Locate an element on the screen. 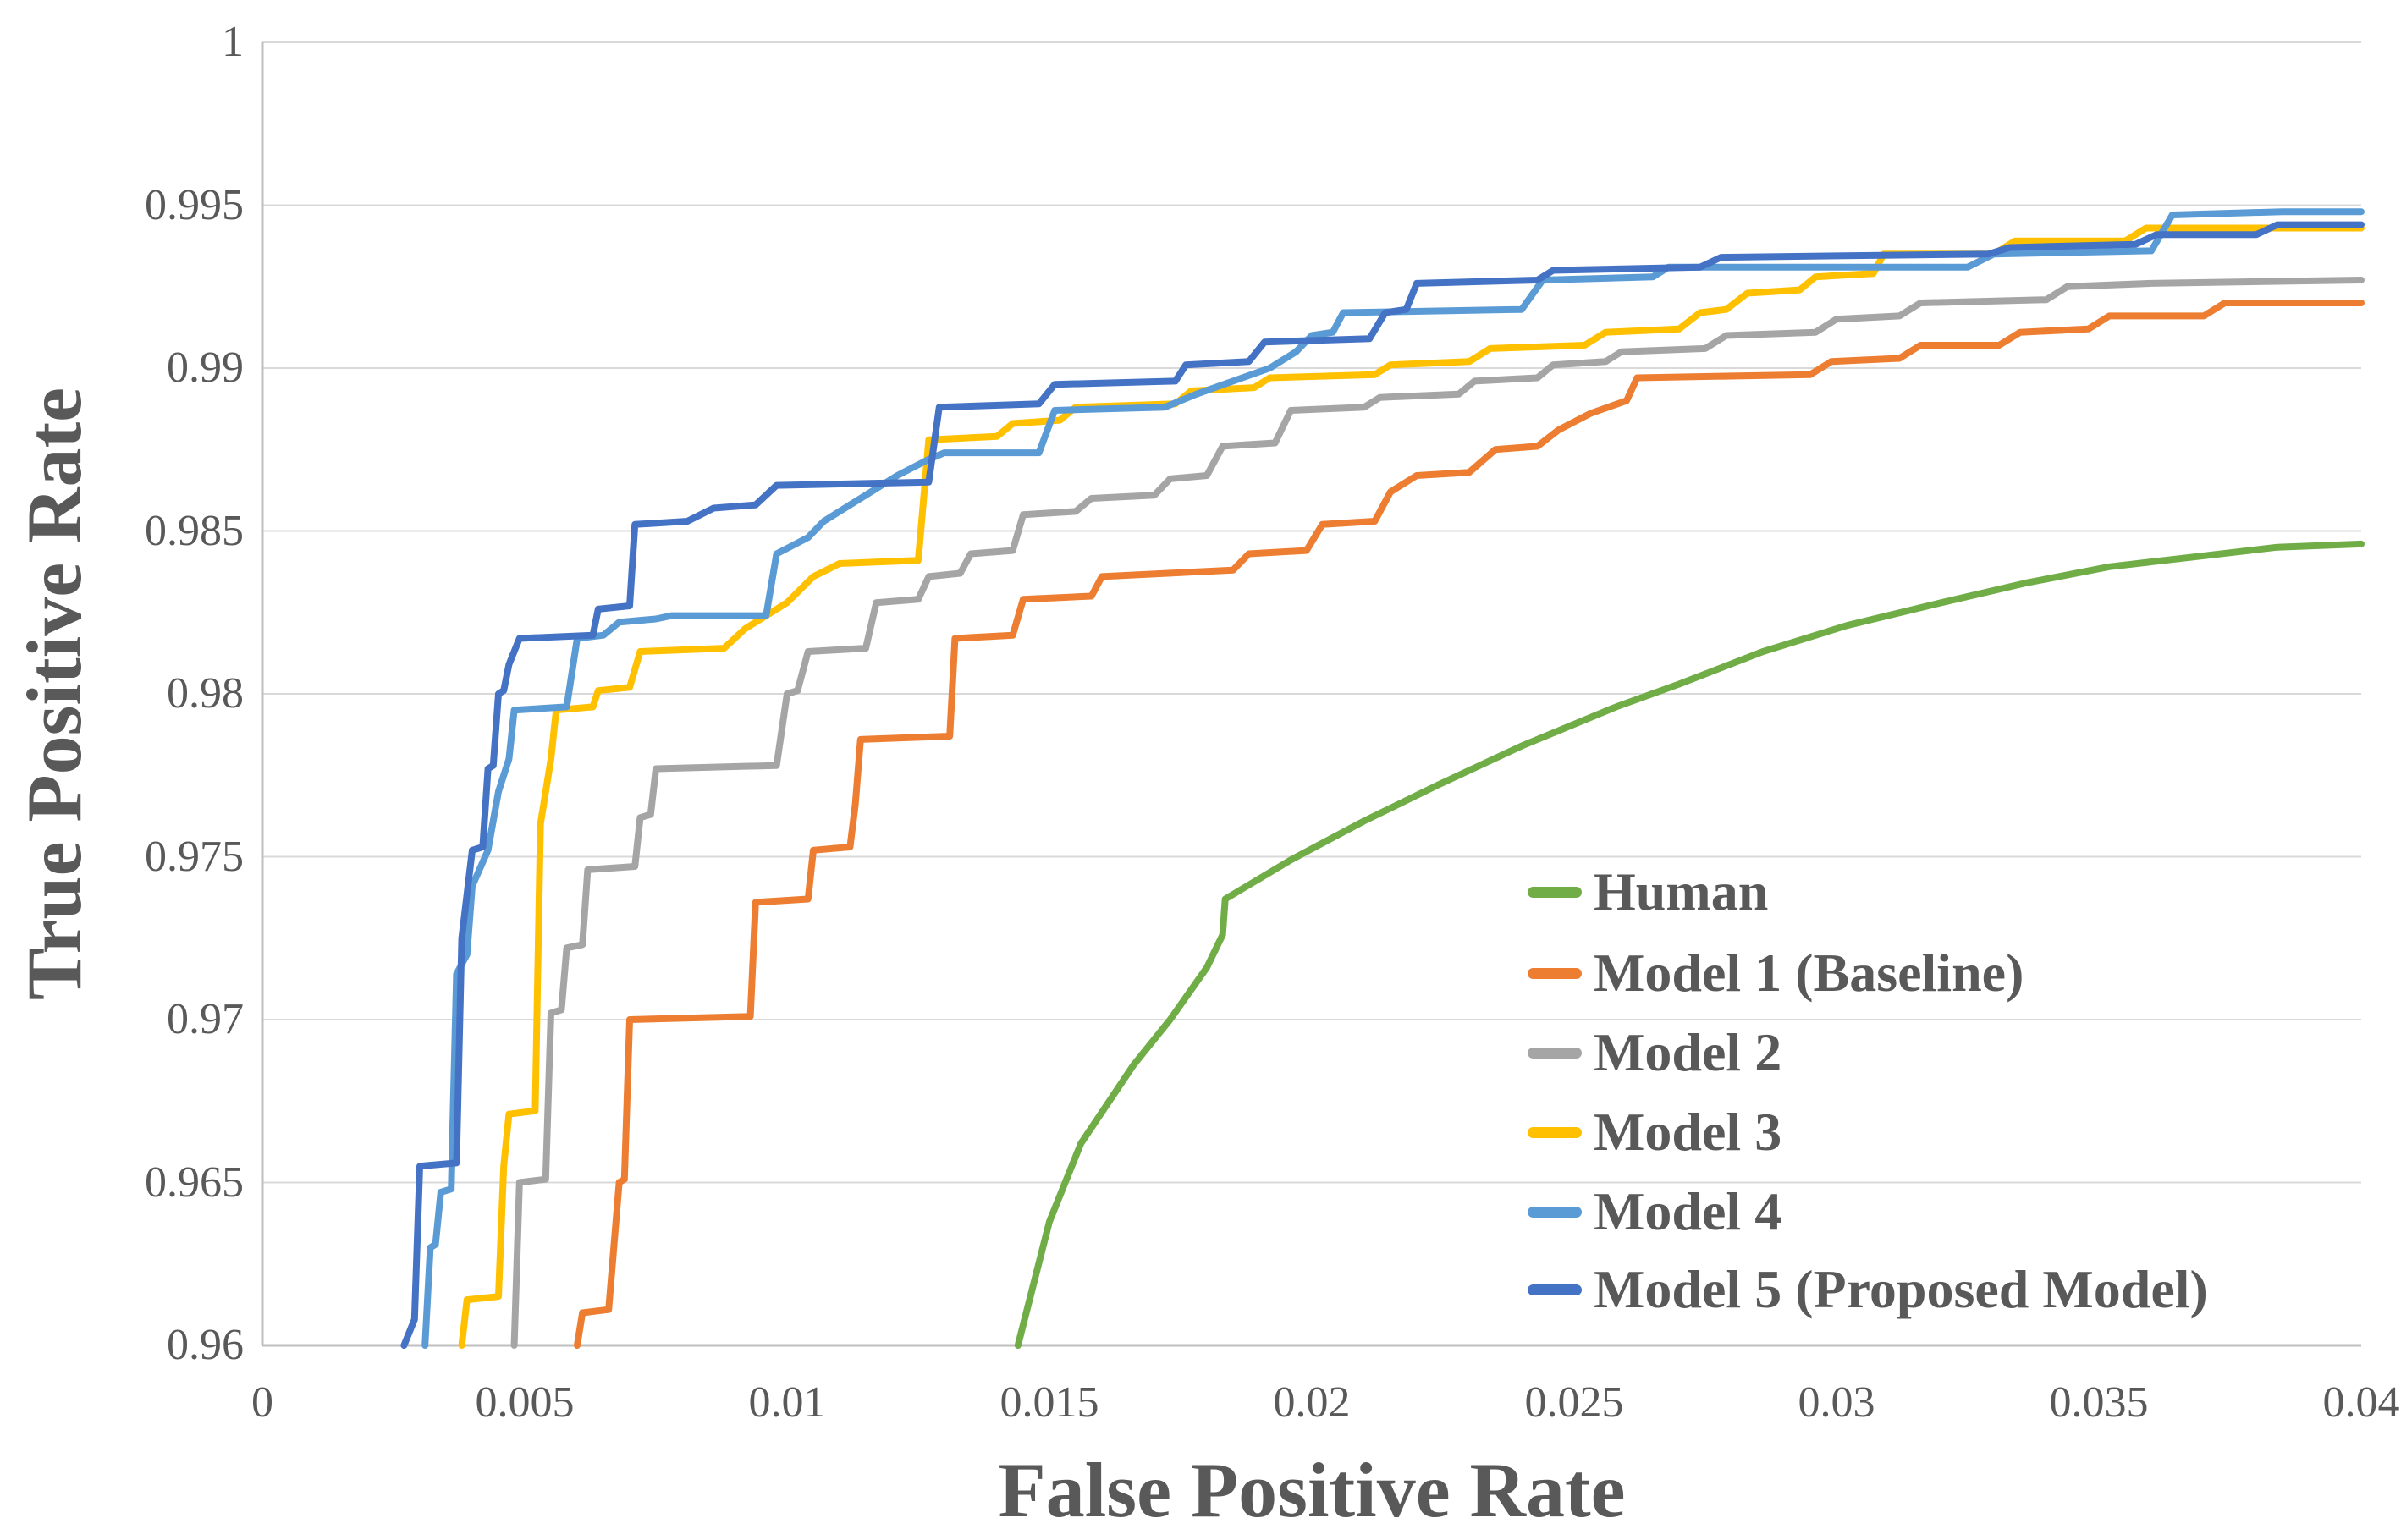 Image resolution: width=2401 pixels, height=1540 pixels. legend-row: Model 3 is located at coordinates (1654, 1132).